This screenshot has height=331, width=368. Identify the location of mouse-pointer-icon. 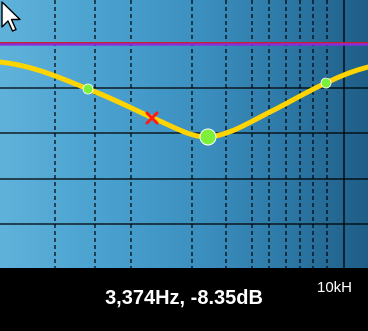
(11, 16).